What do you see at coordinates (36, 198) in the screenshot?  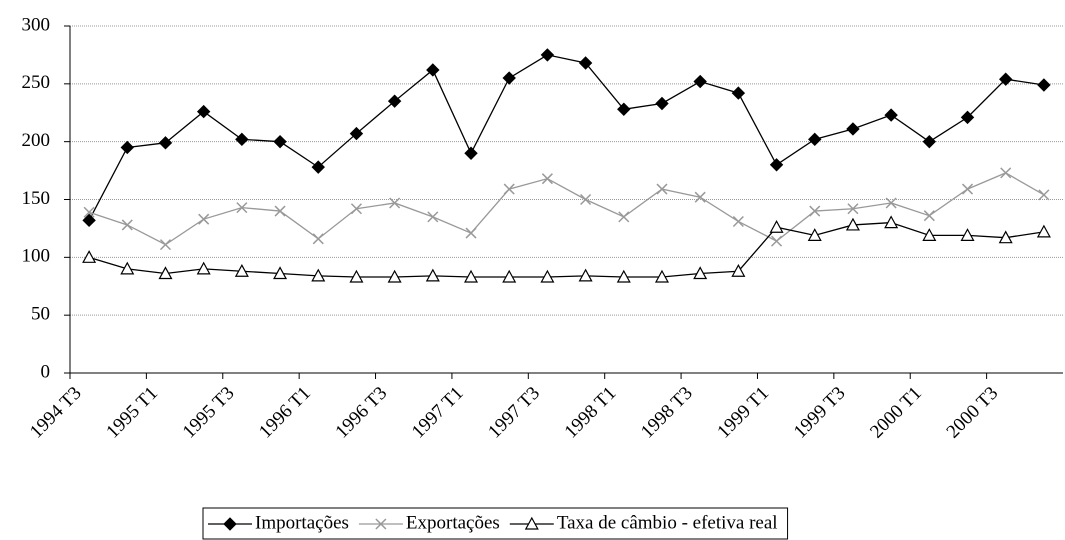 I see `y-tick-label: 150` at bounding box center [36, 198].